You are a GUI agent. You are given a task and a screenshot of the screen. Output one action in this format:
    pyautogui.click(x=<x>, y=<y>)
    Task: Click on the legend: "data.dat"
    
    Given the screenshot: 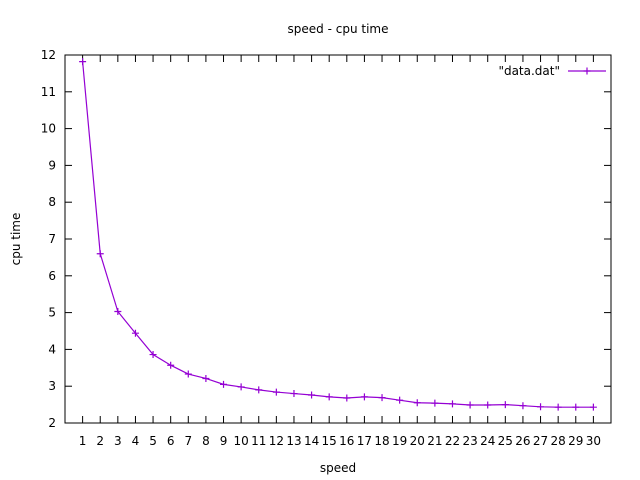 What is the action you would take?
    pyautogui.click(x=552, y=71)
    